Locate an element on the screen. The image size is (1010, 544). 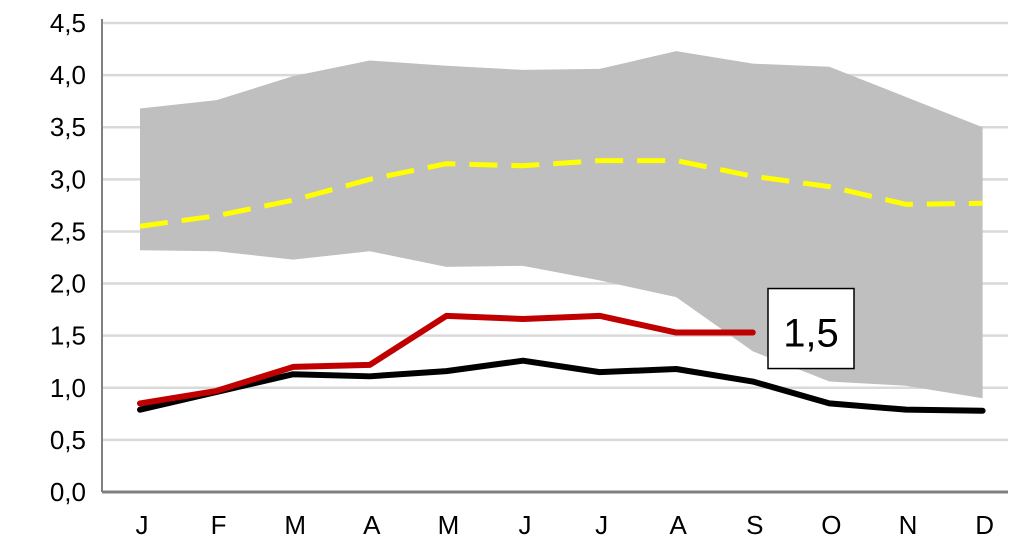
x-tick-label: N is located at coordinates (908, 525).